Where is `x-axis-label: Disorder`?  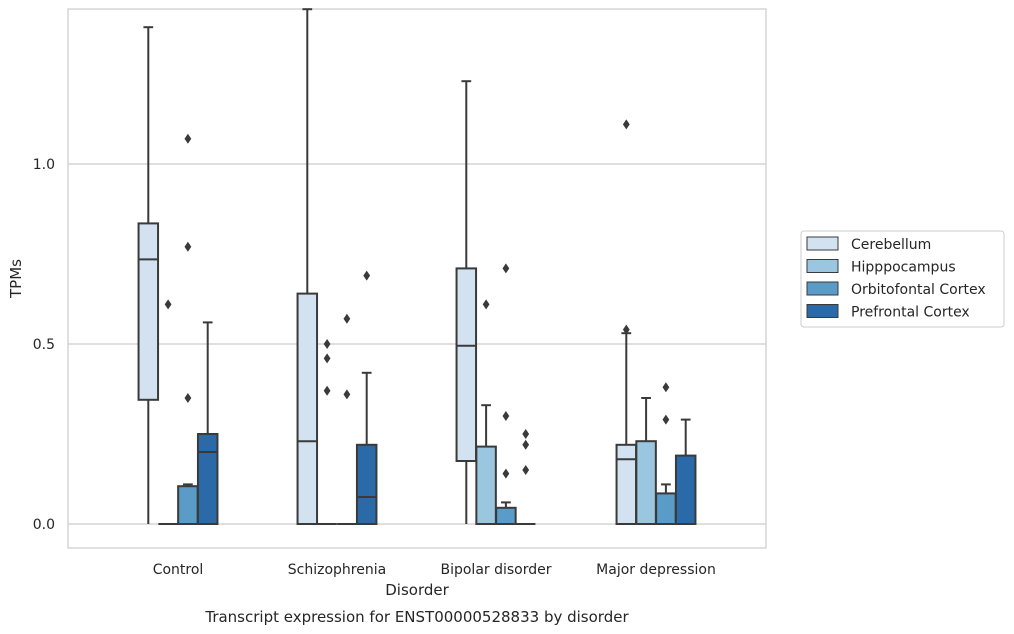 x-axis-label: Disorder is located at coordinates (417, 590).